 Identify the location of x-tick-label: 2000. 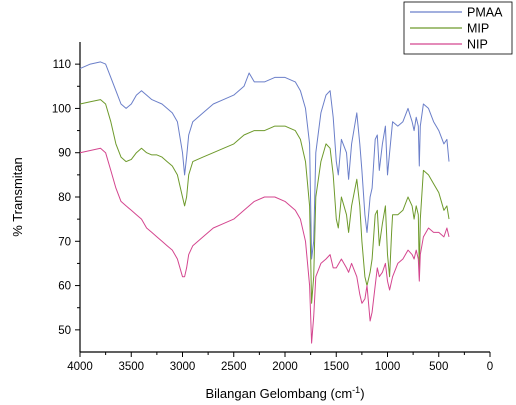
(285, 367).